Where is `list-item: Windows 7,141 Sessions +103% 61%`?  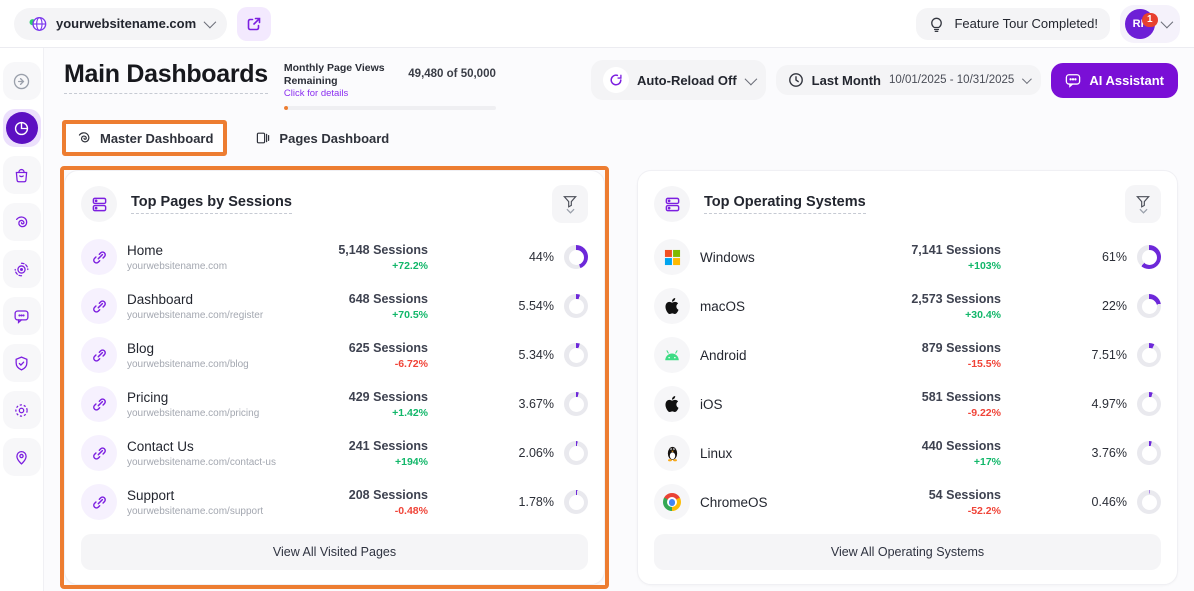 list-item: Windows 7,141 Sessions +103% 61% is located at coordinates (907, 257).